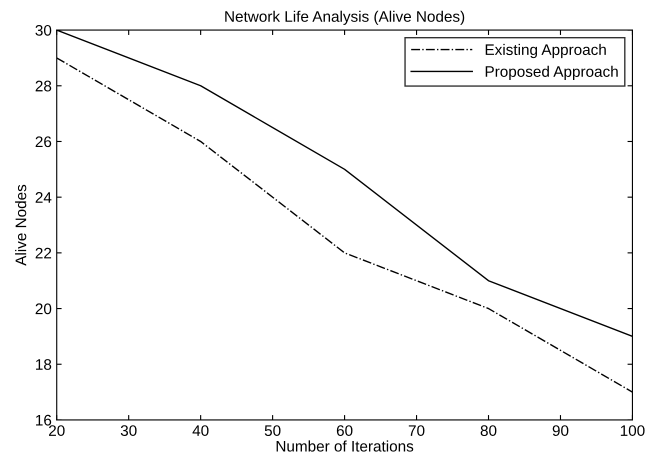  What do you see at coordinates (44, 253) in the screenshot?
I see `y-tick-label: 22` at bounding box center [44, 253].